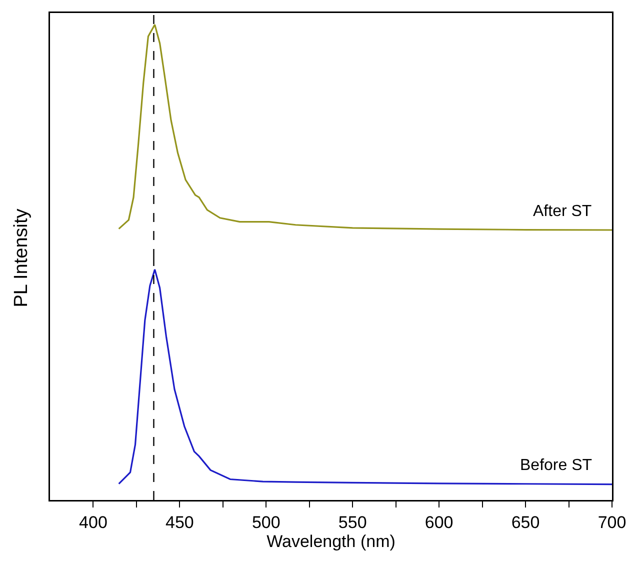 The height and width of the screenshot is (562, 636). What do you see at coordinates (439, 522) in the screenshot?
I see `x-tick-label: 600` at bounding box center [439, 522].